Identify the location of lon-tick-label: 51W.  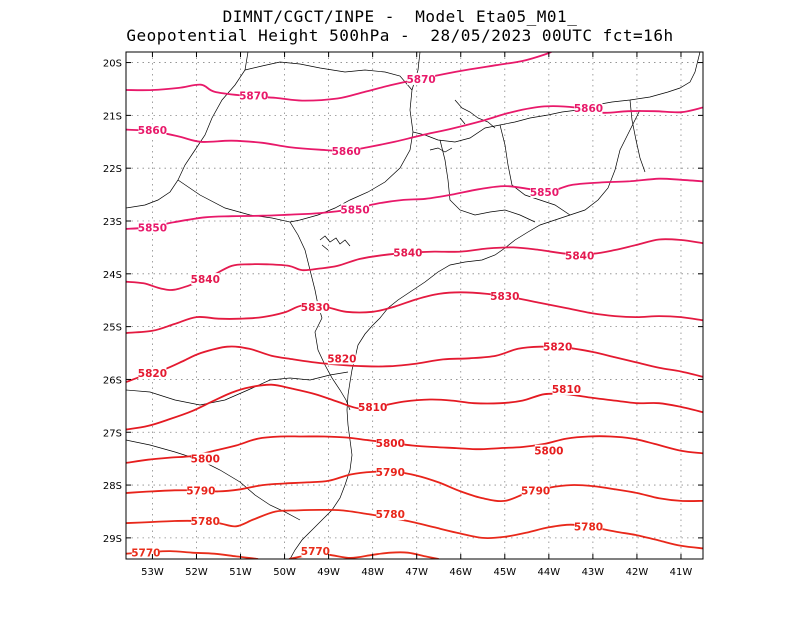
(240, 572).